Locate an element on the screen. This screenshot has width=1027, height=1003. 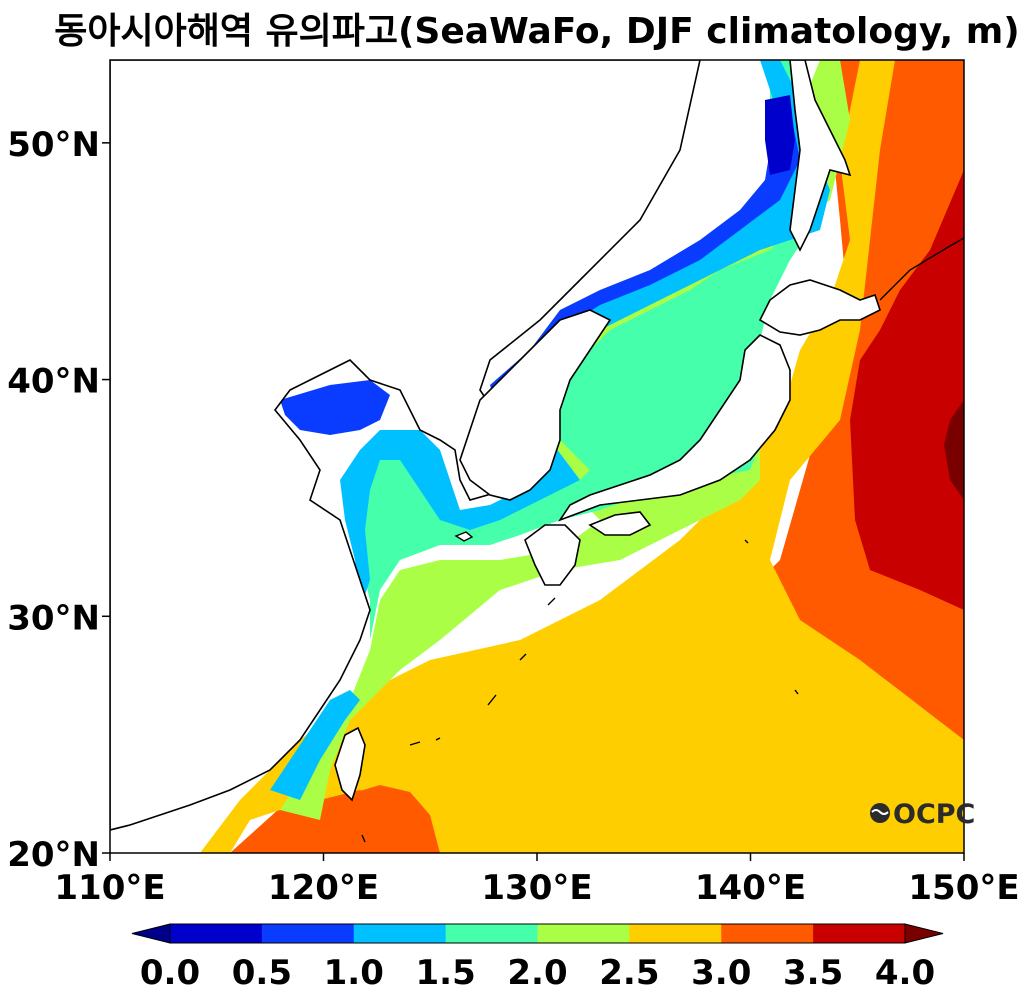
contour-band-0.0-0.5 is located at coordinates (780, 135).